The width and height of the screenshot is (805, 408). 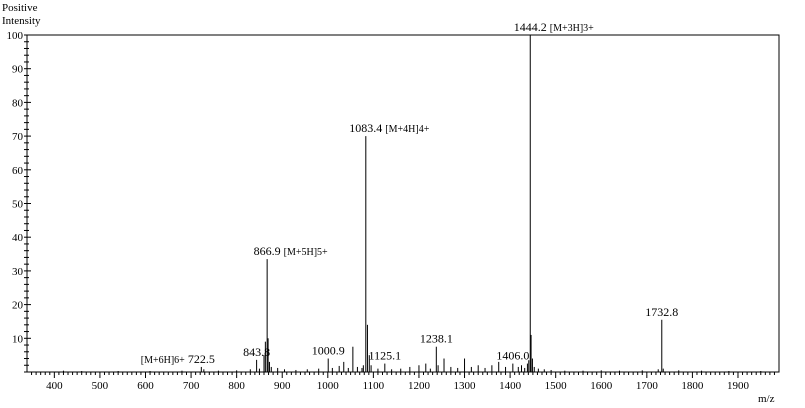 What do you see at coordinates (18, 339) in the screenshot?
I see `y-tick-label: 10` at bounding box center [18, 339].